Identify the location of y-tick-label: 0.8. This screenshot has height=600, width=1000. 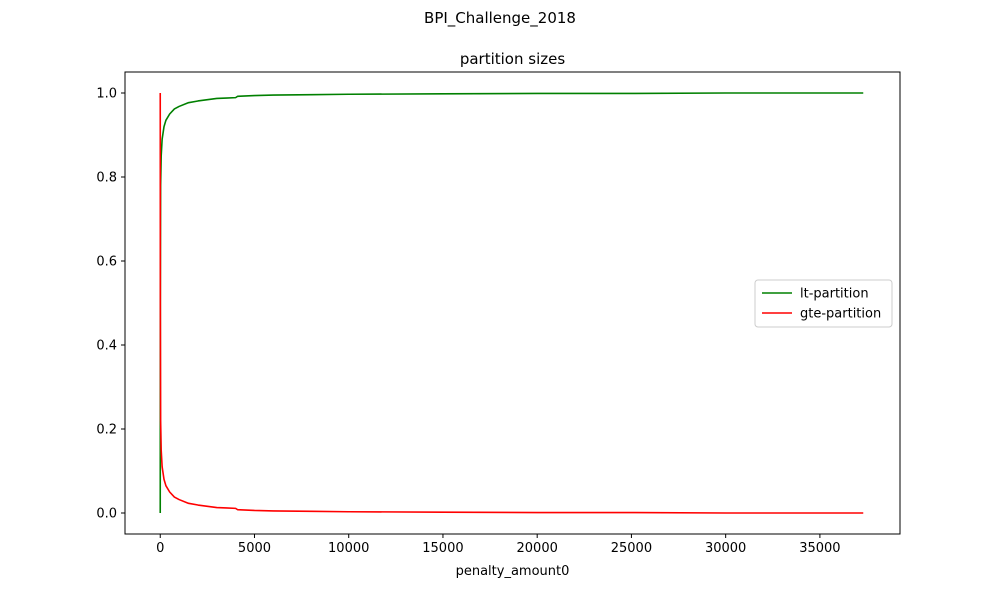
(106, 178).